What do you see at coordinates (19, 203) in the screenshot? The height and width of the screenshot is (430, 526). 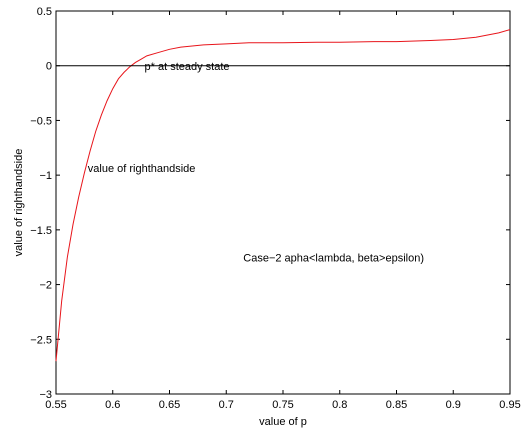 I see `y-axis-label: value of righthandside` at bounding box center [19, 203].